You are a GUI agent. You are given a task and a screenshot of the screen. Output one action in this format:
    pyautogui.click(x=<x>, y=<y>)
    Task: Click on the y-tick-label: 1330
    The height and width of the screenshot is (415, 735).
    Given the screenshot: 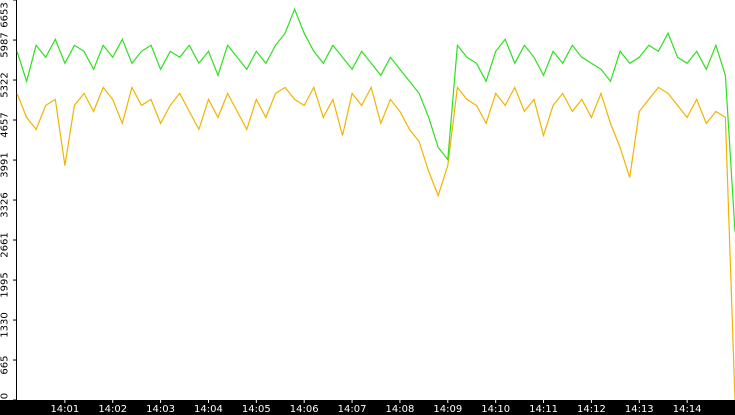 What is the action you would take?
    pyautogui.click(x=5, y=324)
    